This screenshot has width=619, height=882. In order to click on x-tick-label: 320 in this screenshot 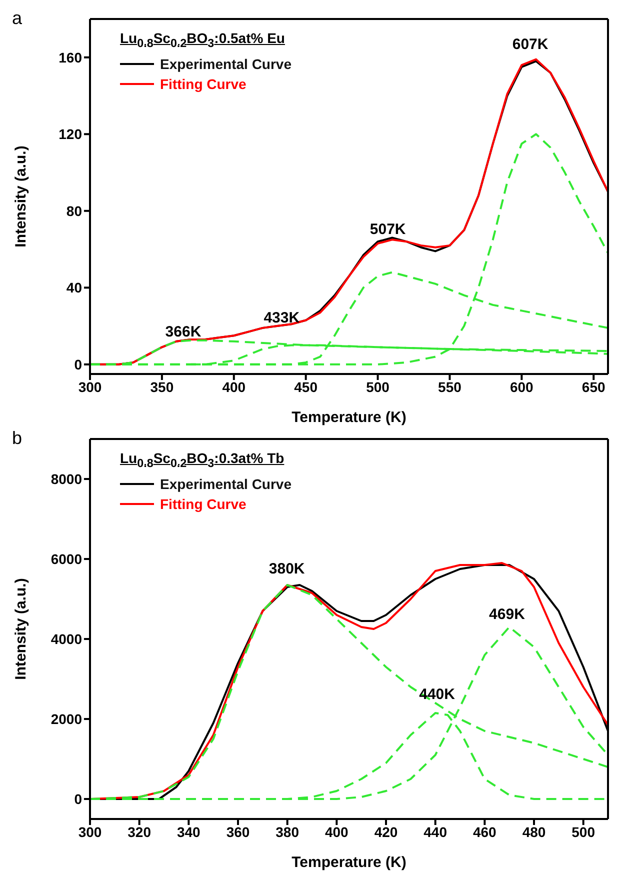, I will do `click(140, 832)`.